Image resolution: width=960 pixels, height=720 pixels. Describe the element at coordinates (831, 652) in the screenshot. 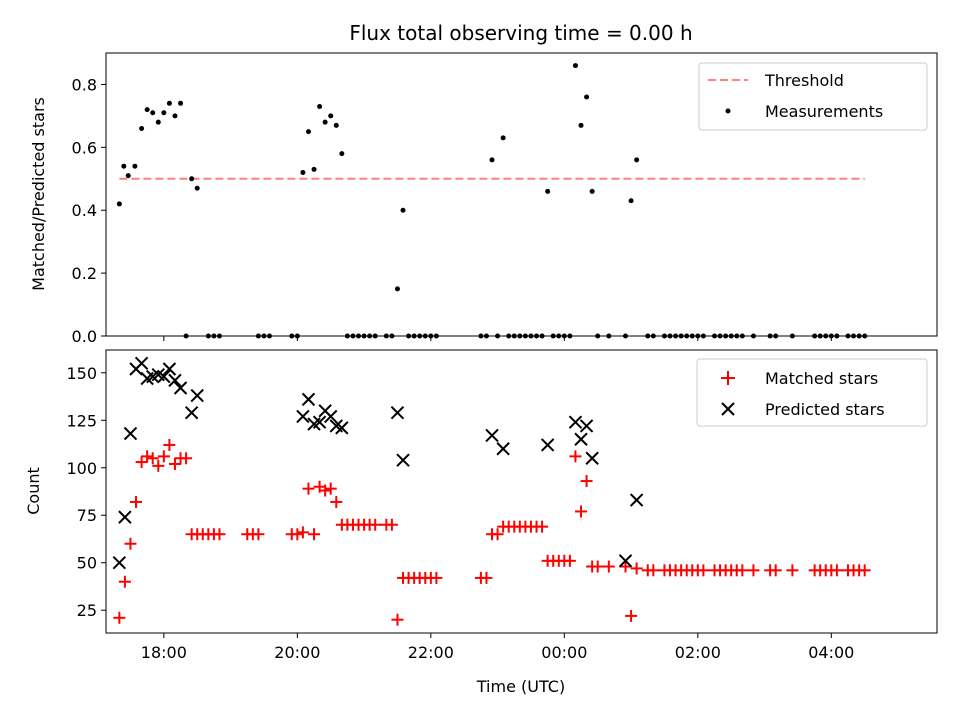

I see `x-tick-label: 04:00` at that location.